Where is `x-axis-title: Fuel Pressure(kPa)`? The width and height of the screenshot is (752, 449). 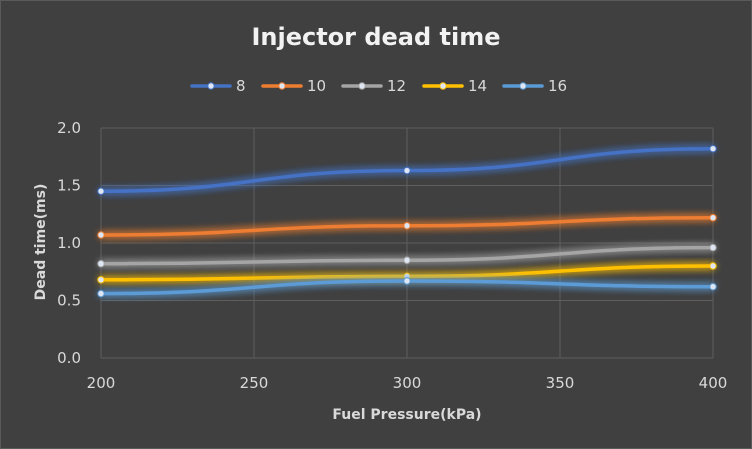 x-axis-title: Fuel Pressure(kPa) is located at coordinates (406, 415).